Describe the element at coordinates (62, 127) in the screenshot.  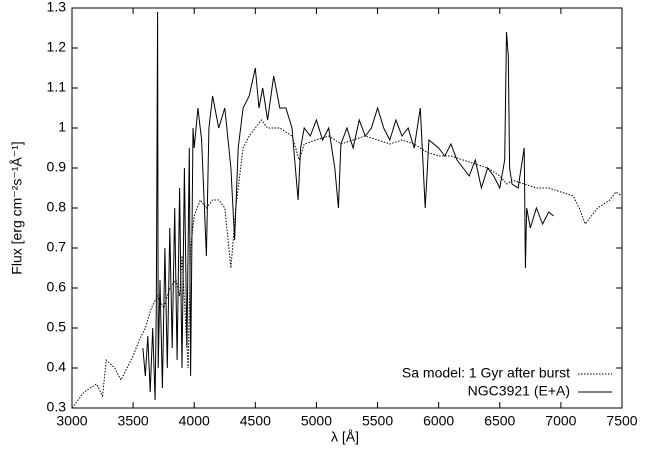
I see `y-tick-label: 1` at that location.